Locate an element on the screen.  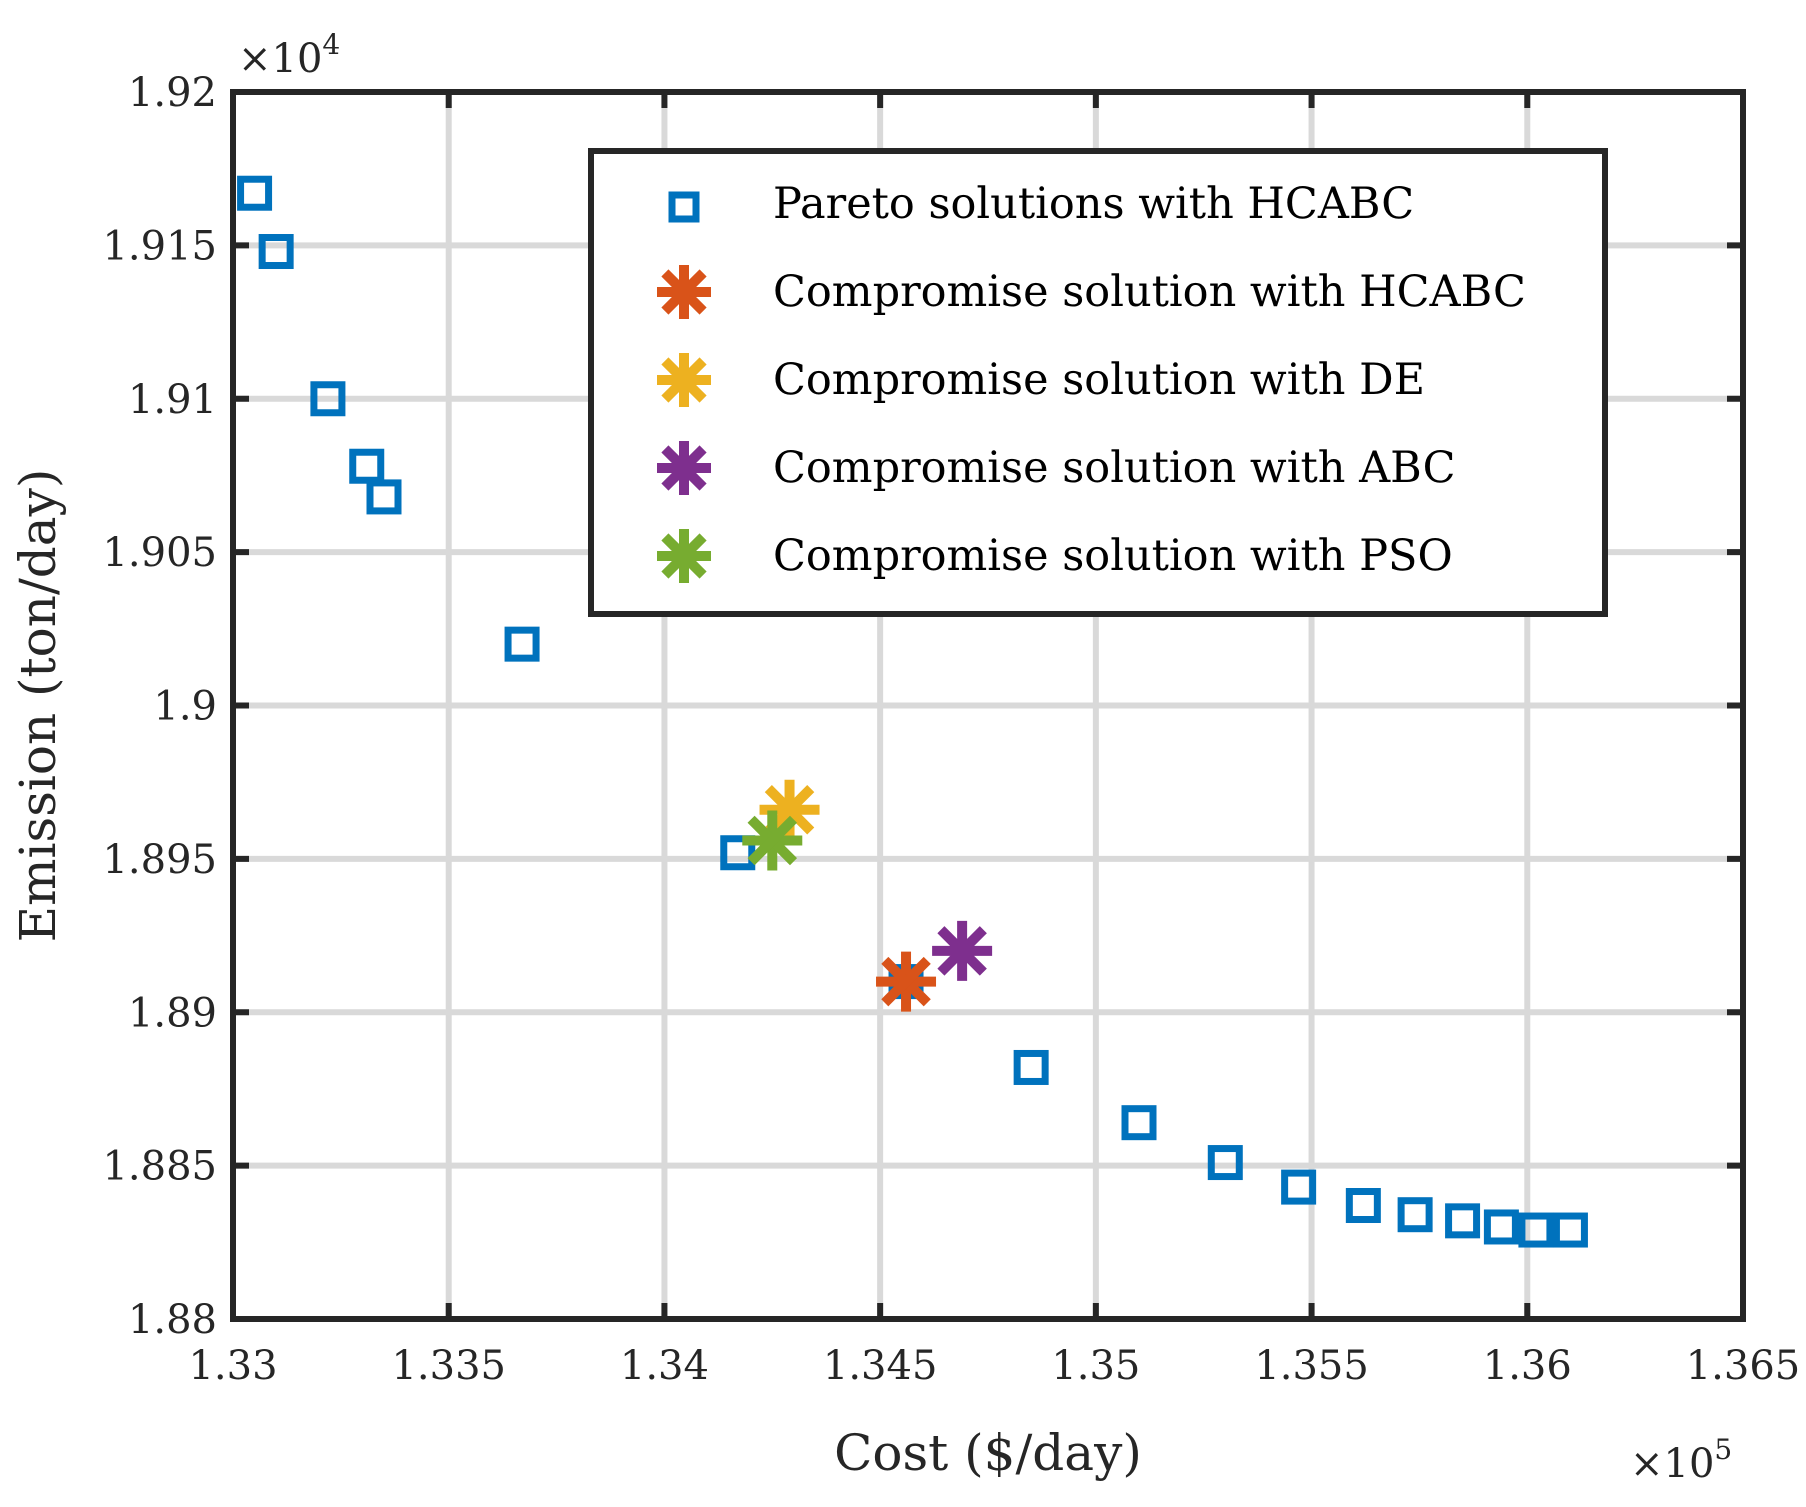
legend-label: Pareto solutions with HCABC is located at coordinates (1093, 204).